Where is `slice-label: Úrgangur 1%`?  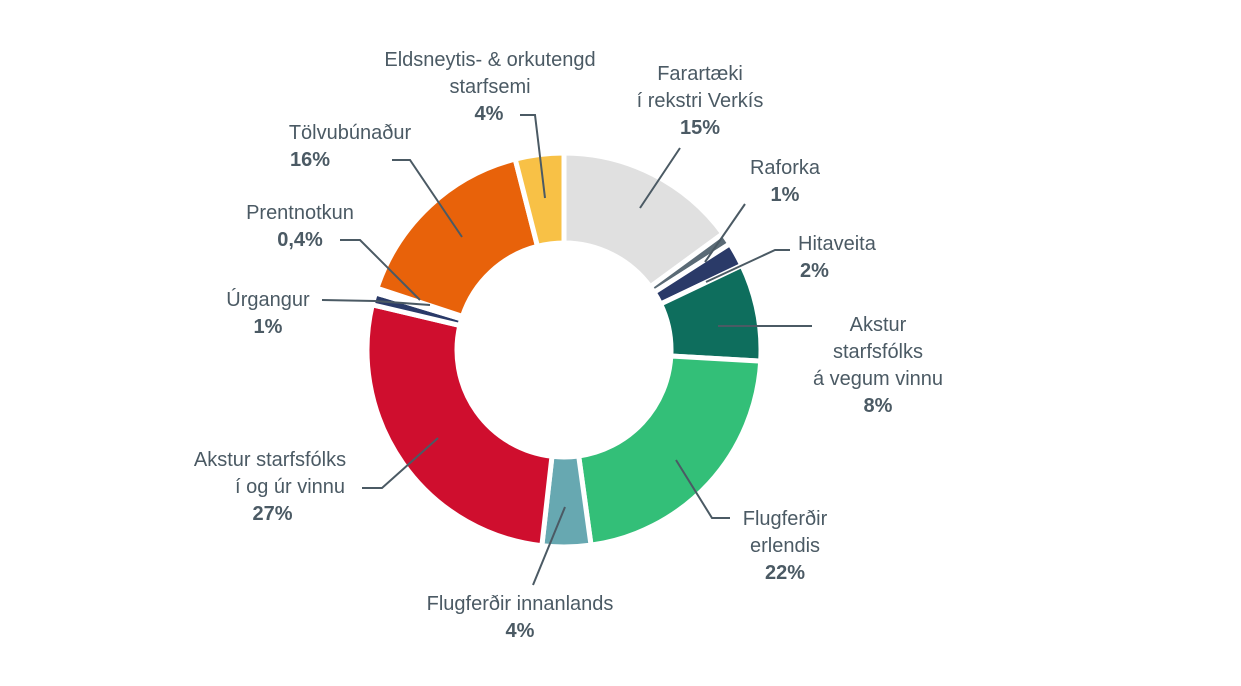
slice-label: Úrgangur 1% is located at coordinates (268, 313).